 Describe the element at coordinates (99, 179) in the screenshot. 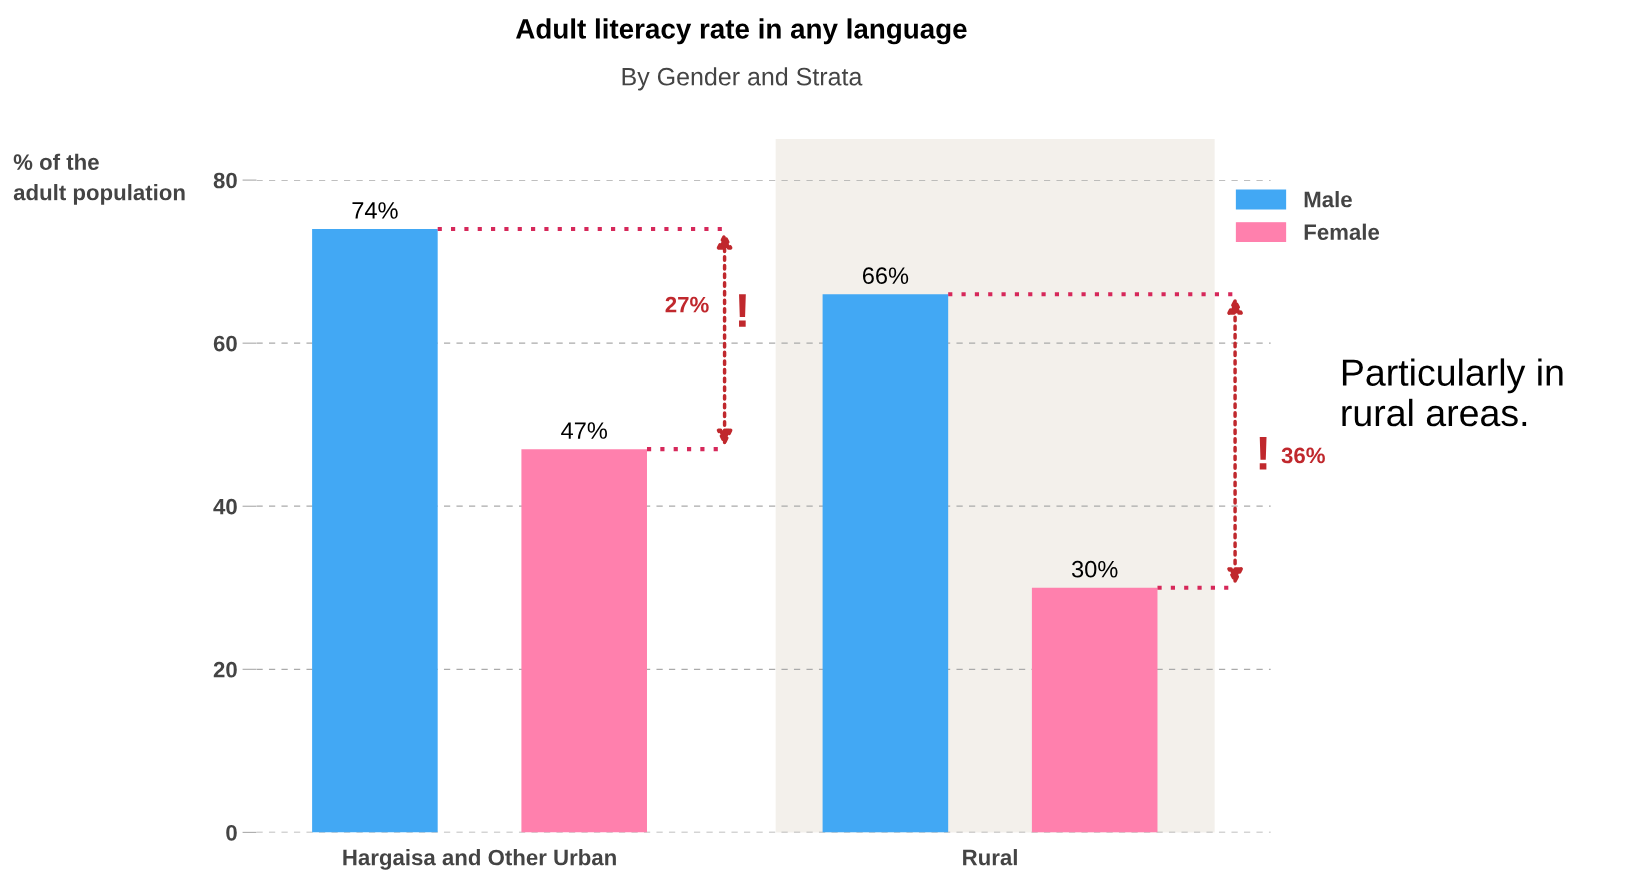

I see `y-axis-title: % of the adult population` at that location.